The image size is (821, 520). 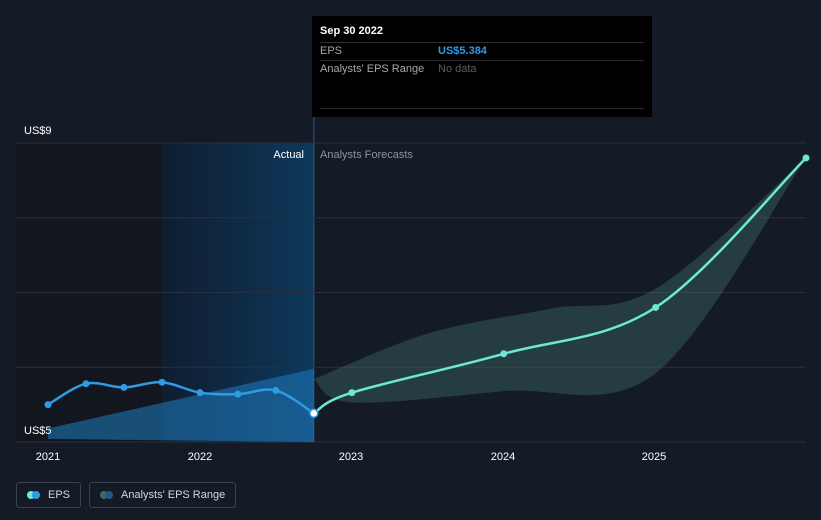 What do you see at coordinates (482, 69) in the screenshot?
I see `tooltip-range-row: Analysts' EPS Range No data` at bounding box center [482, 69].